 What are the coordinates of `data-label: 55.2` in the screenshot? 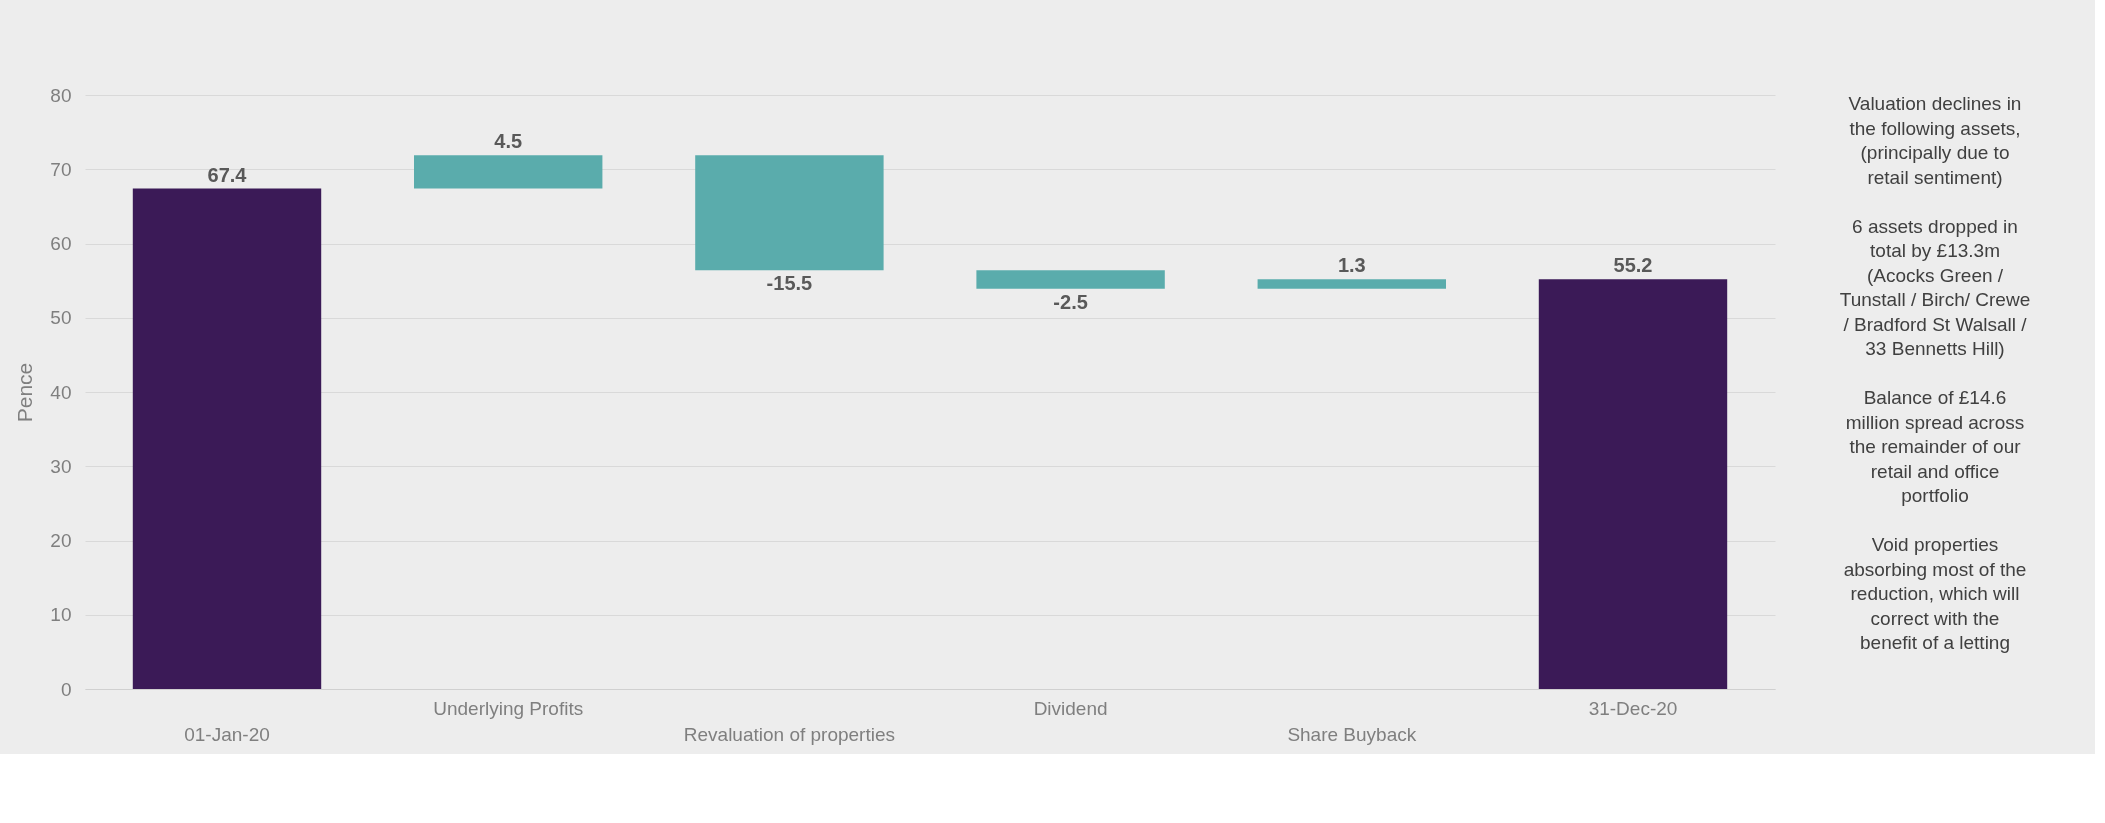 It's located at (1633, 265).